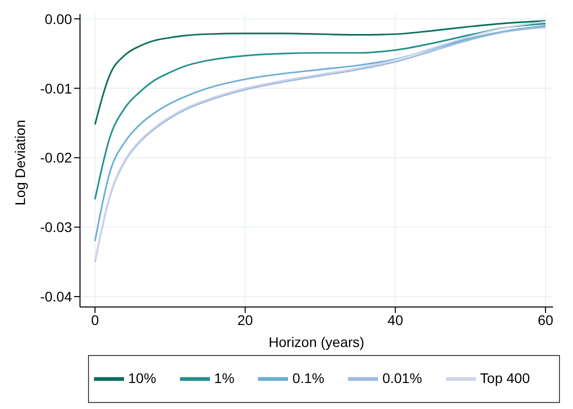 The height and width of the screenshot is (409, 573). I want to click on x-axis-title: Horizon (years), so click(316, 342).